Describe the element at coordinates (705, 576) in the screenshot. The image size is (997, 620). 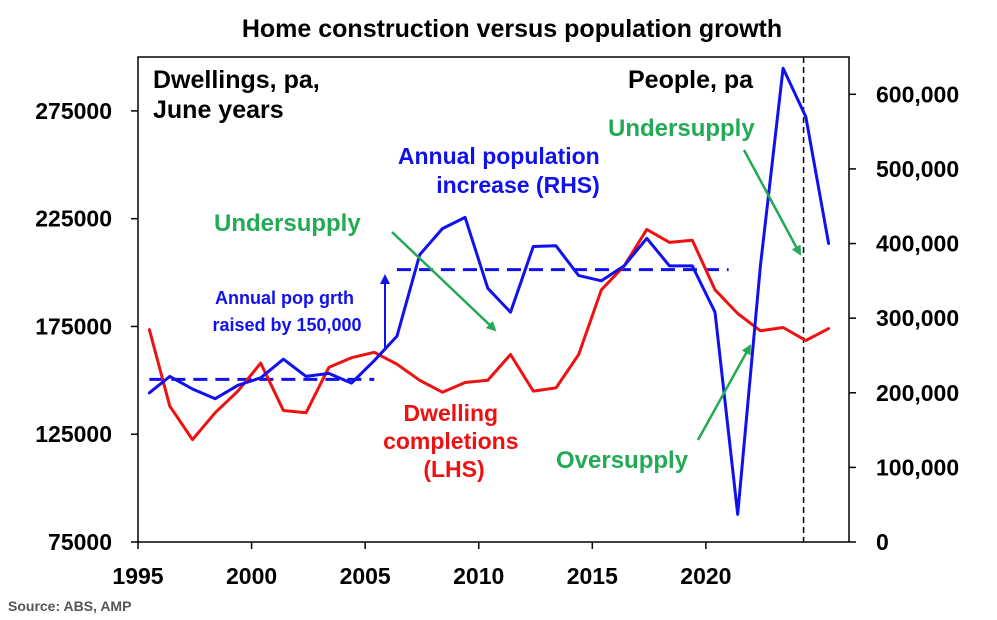
I see `x-tick-label: 2020` at that location.